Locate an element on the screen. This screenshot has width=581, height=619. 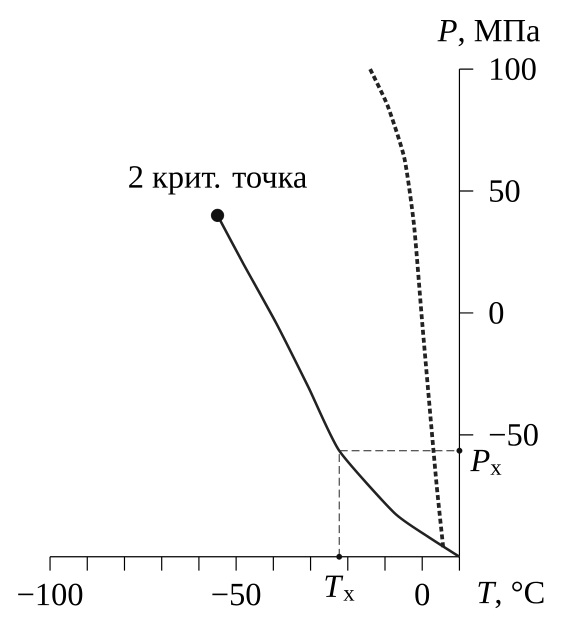
x-tick-label: 0 is located at coordinates (422, 595).